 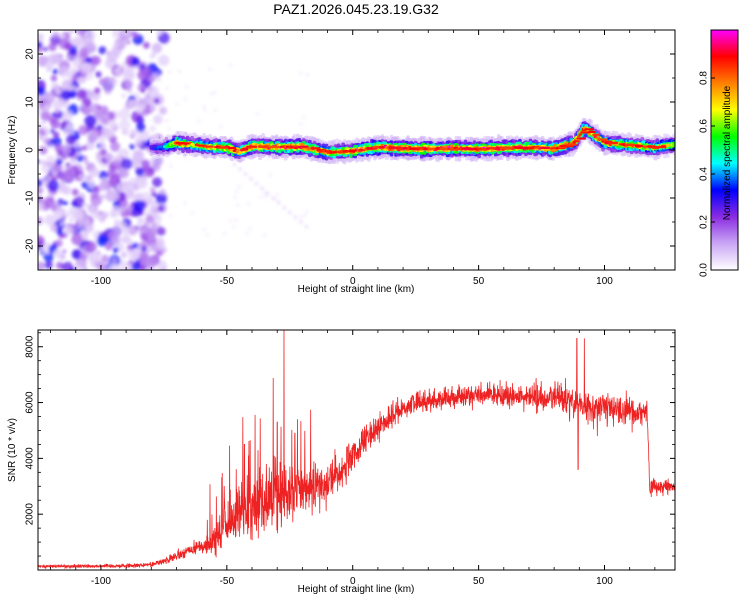 I want to click on colorbar-bar, so click(x=724, y=150).